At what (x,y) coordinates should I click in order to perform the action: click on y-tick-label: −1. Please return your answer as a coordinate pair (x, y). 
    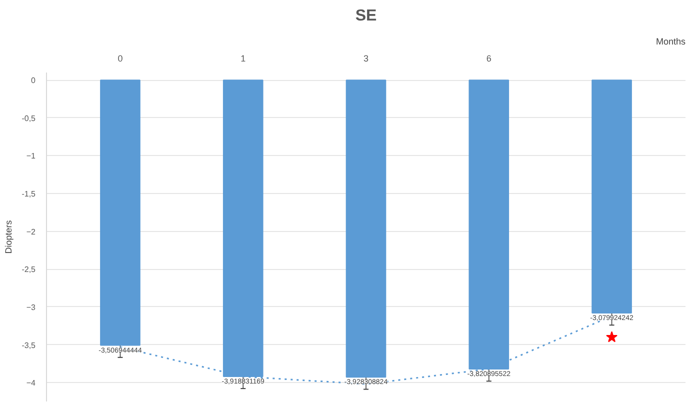
    Looking at the image, I should click on (31, 156).